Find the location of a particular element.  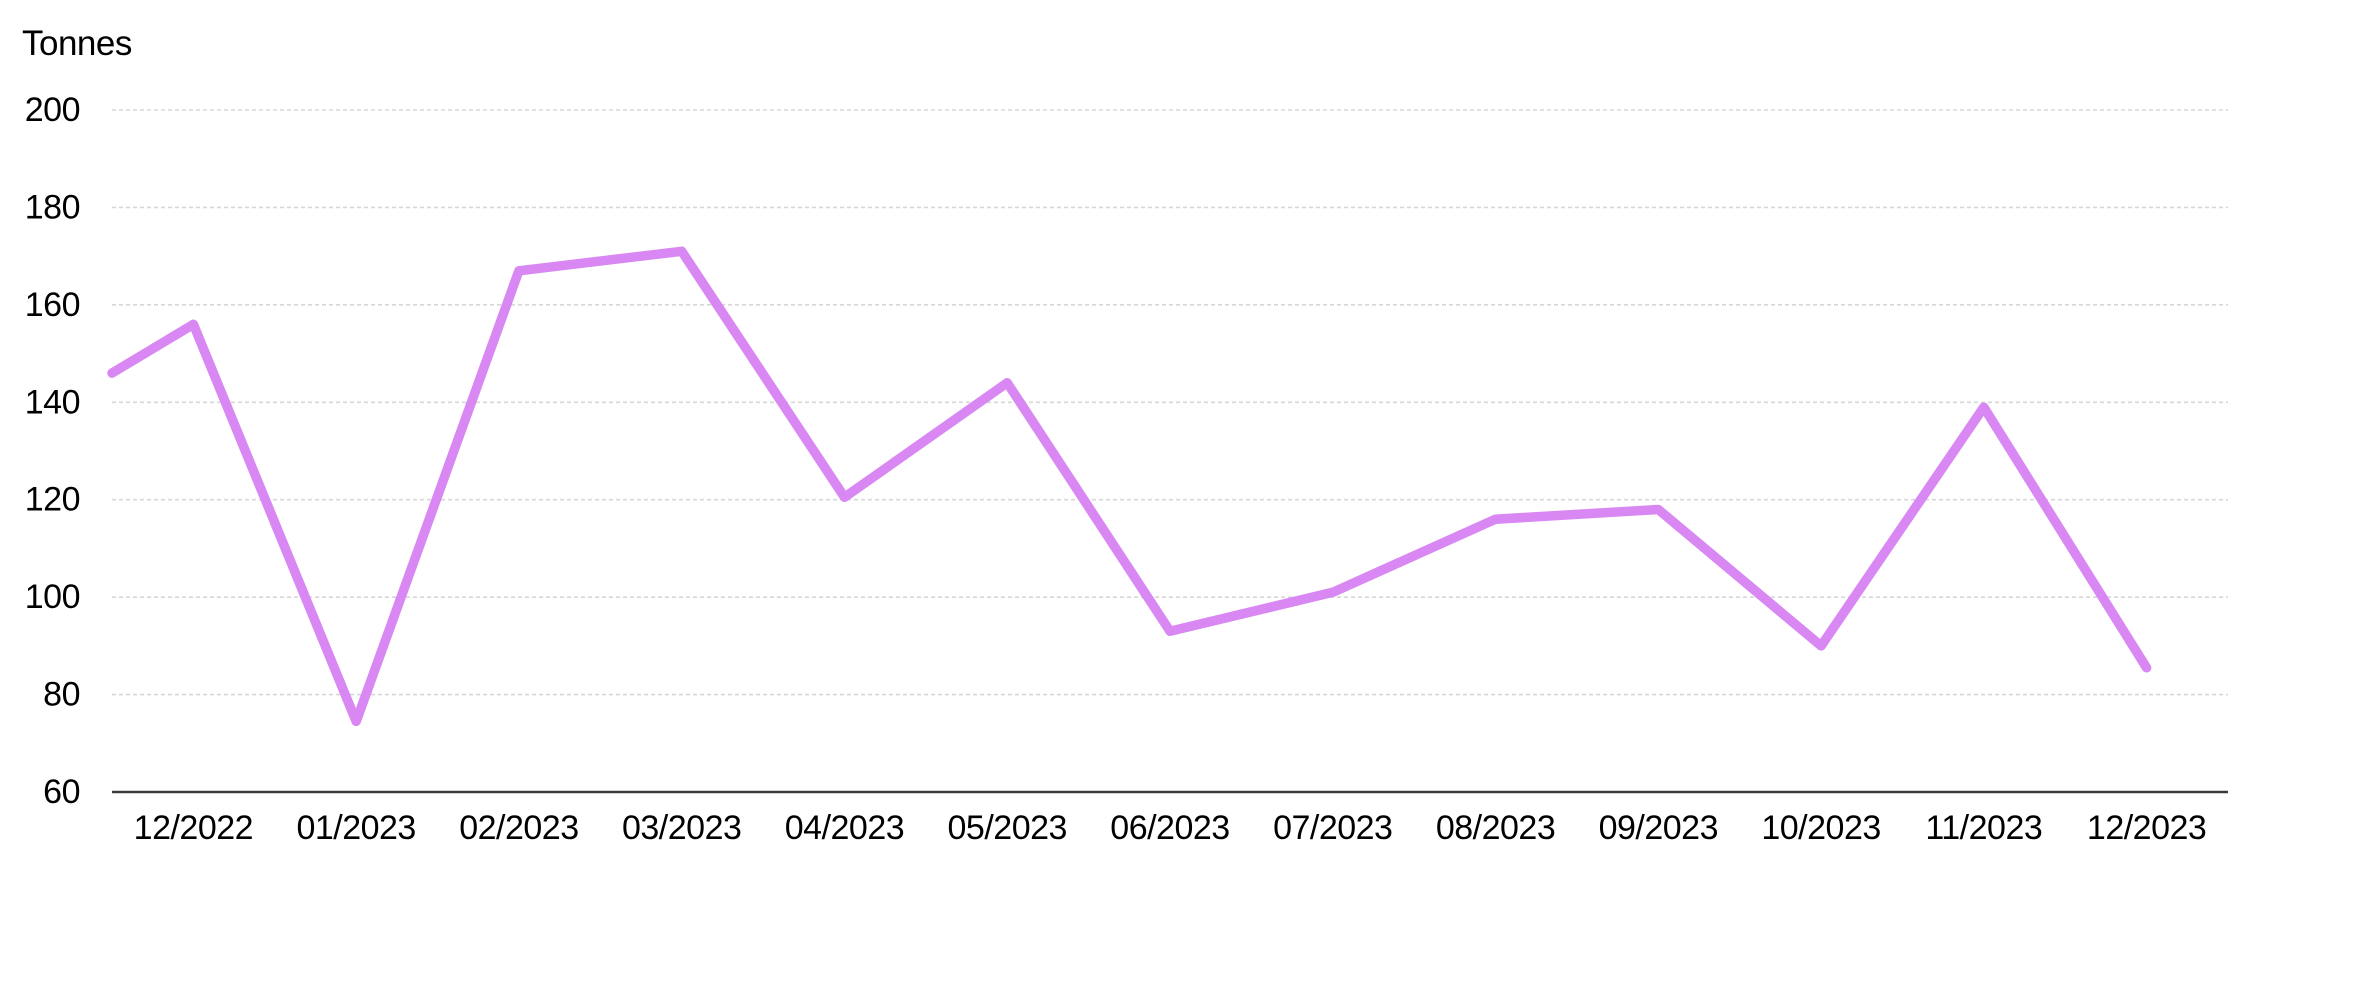

x-tick-label: 05/2023 is located at coordinates (1007, 828).